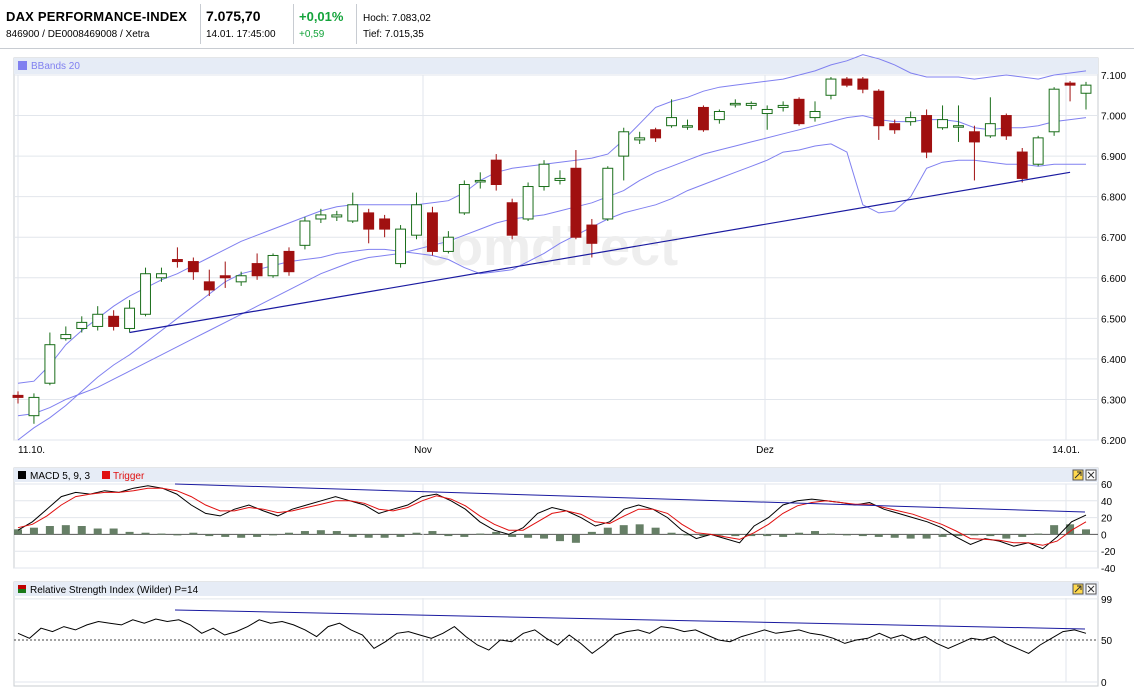  What do you see at coordinates (397, 18) in the screenshot?
I see `day-high: Hoch: 7.083,02` at bounding box center [397, 18].